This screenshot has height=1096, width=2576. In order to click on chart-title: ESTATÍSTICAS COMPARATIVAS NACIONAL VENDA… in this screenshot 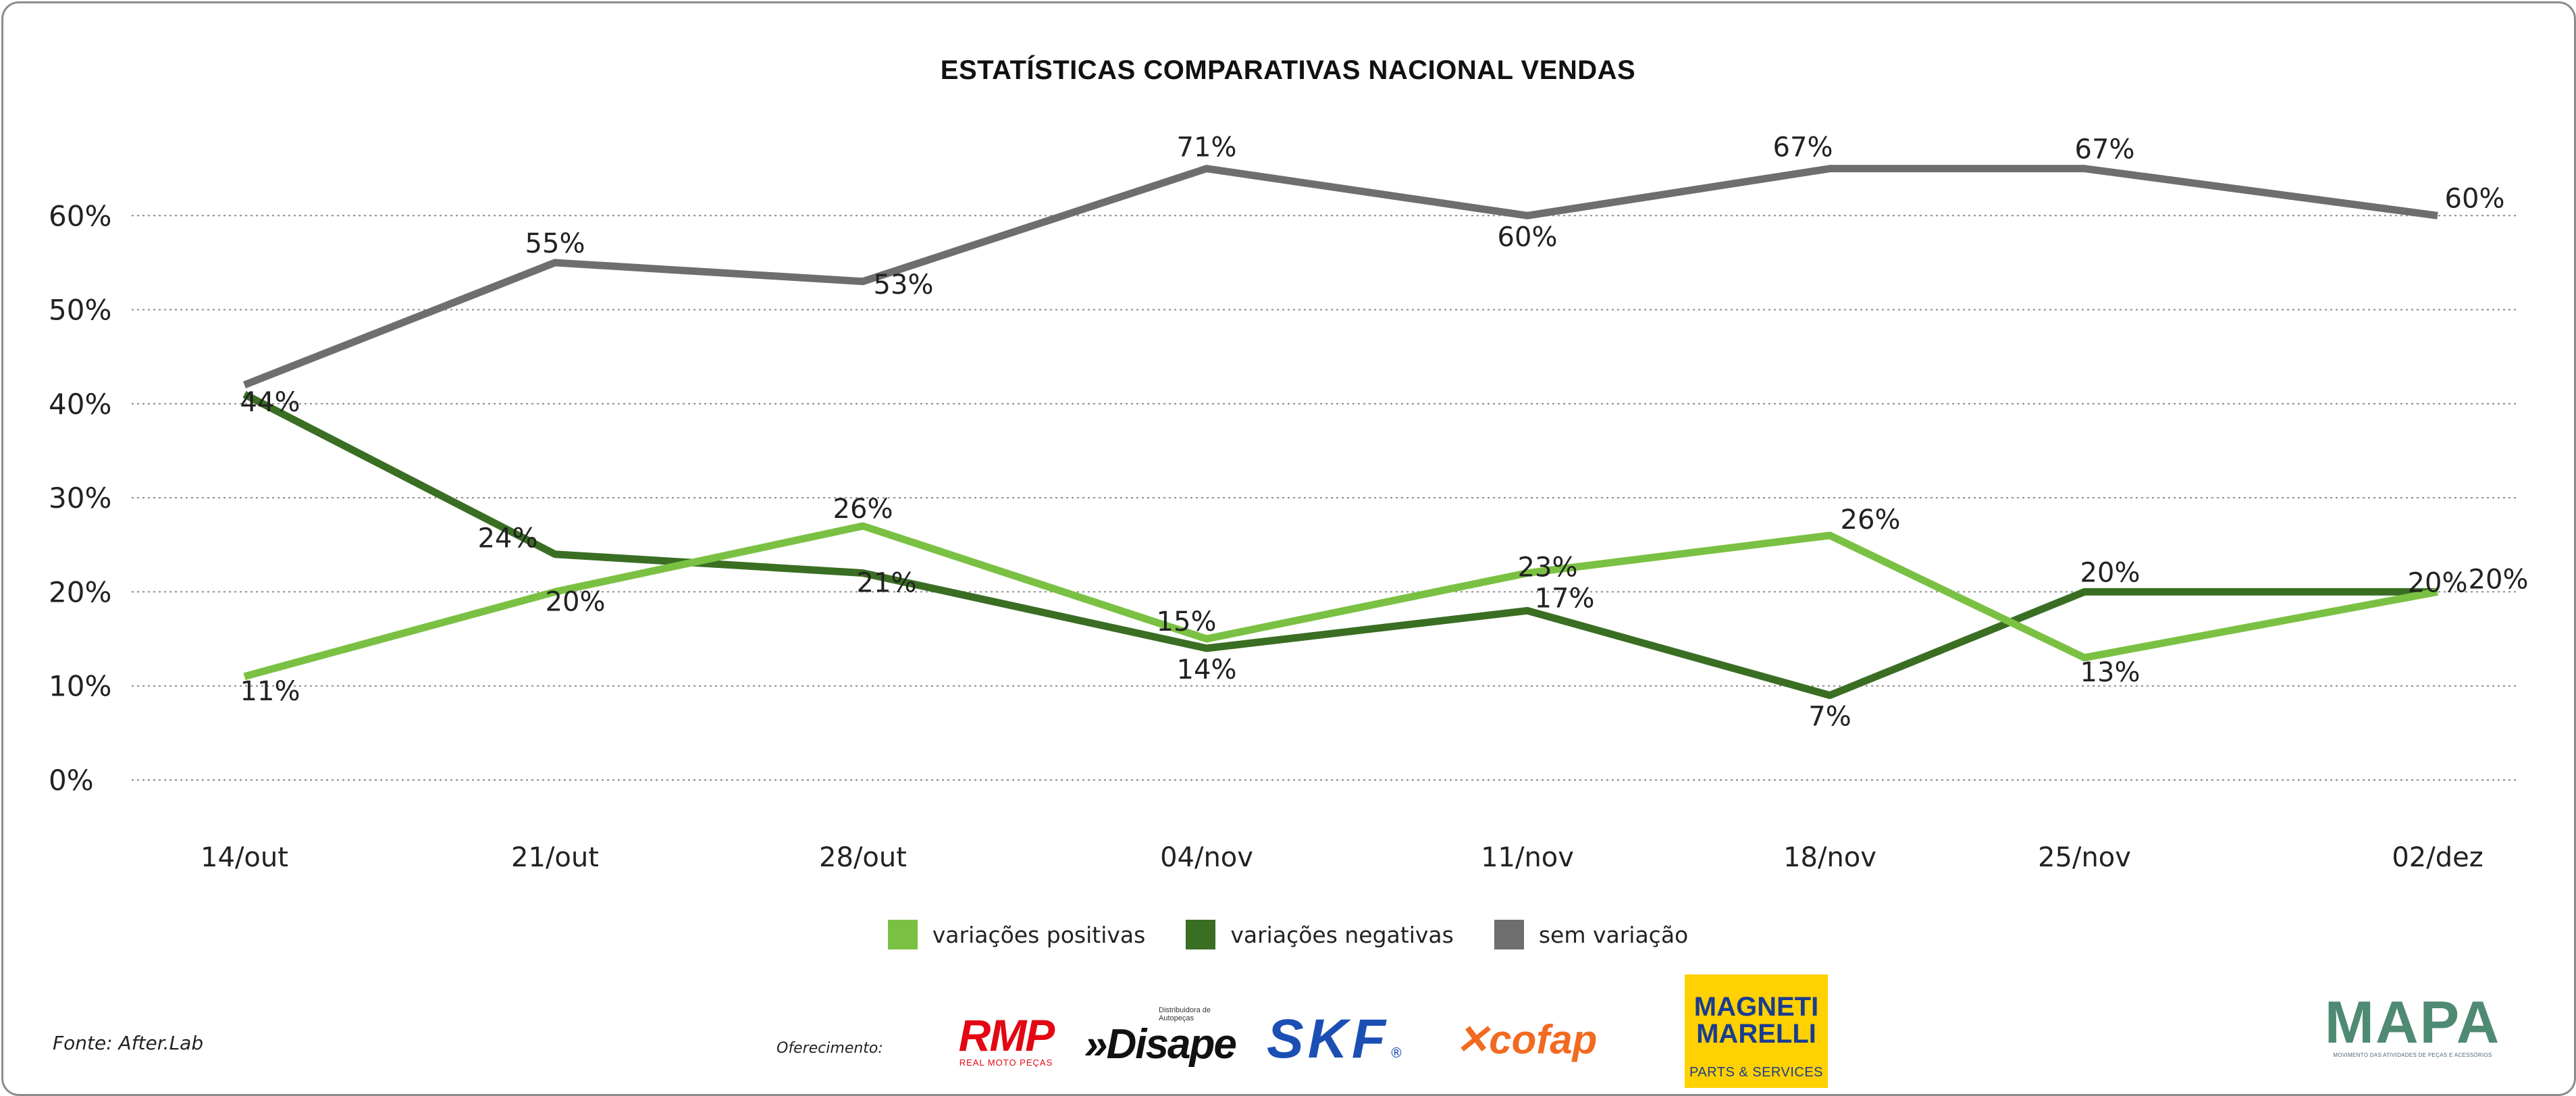, I will do `click(1288, 70)`.